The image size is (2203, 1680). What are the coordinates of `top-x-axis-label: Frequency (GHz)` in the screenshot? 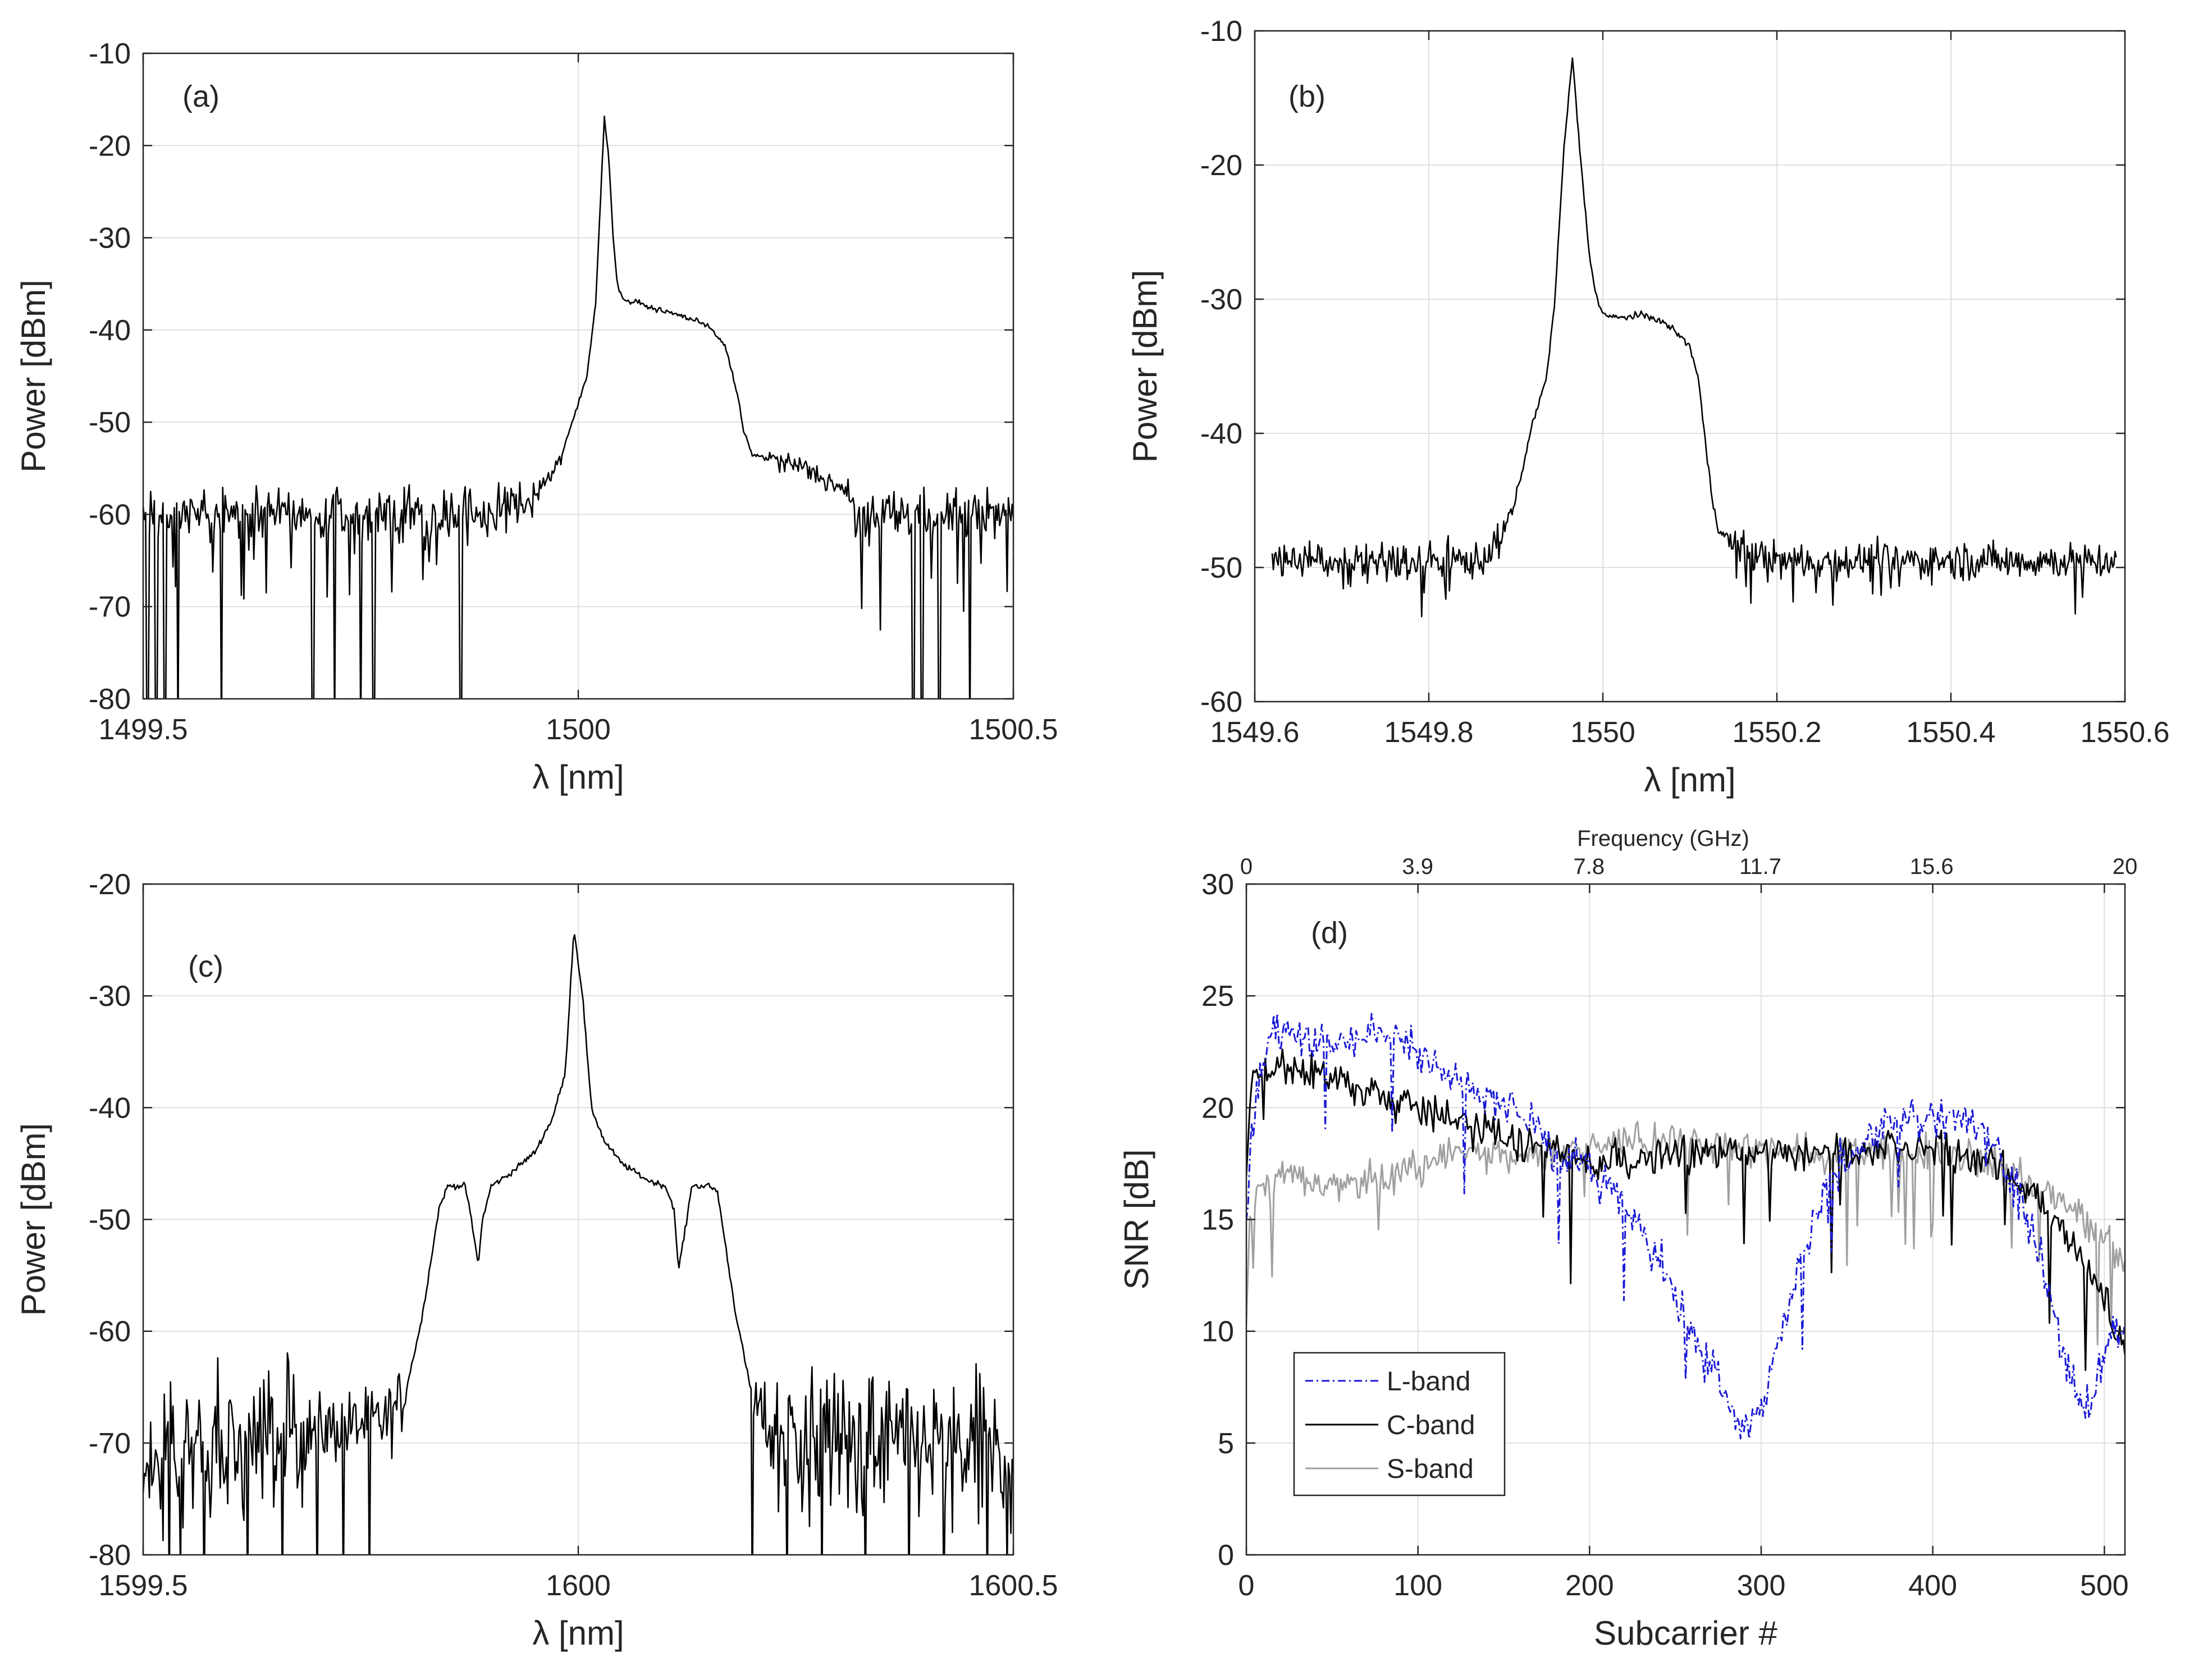 It's located at (1663, 839).